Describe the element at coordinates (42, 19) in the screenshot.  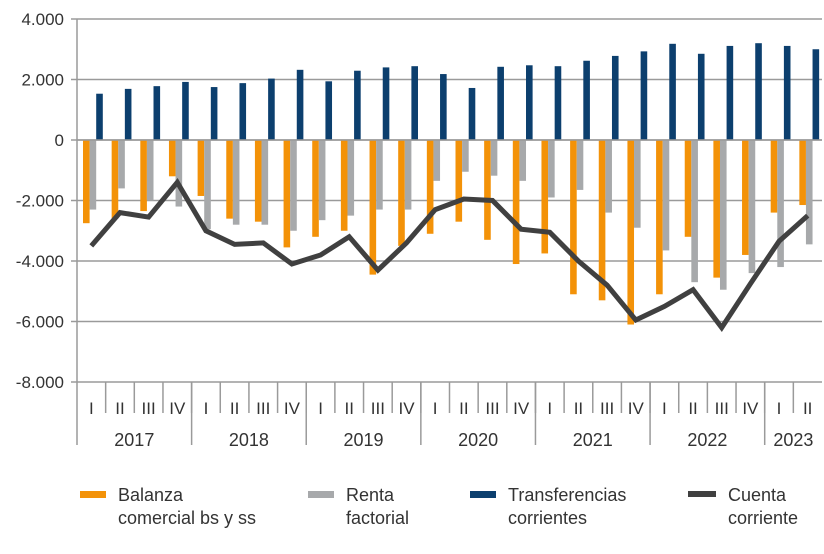
I see `y-tick-label: 4.000` at that location.